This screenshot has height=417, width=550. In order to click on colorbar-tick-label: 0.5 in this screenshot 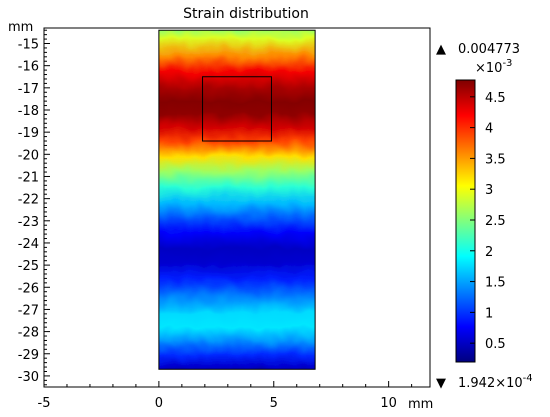, I will do `click(495, 344)`.